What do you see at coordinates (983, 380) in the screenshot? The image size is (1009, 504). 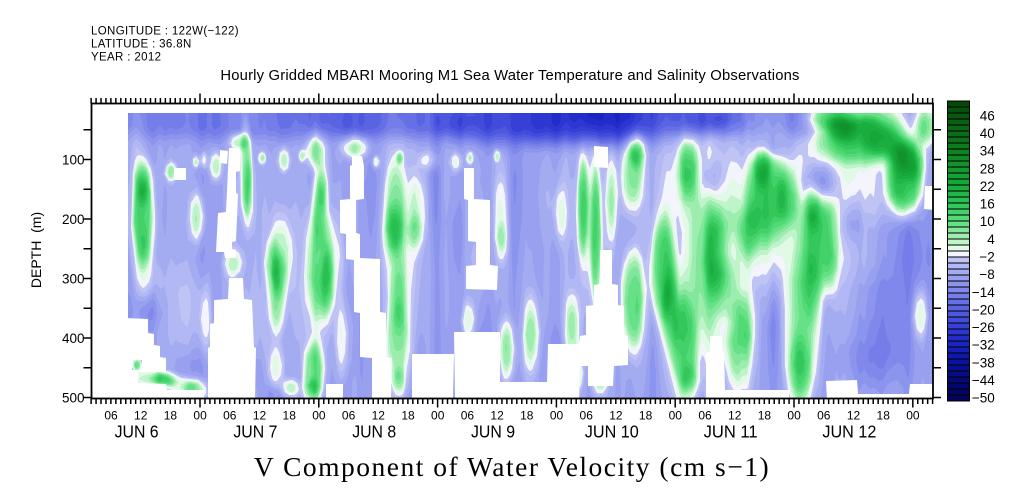 I see `svg-text: −44` at bounding box center [983, 380].